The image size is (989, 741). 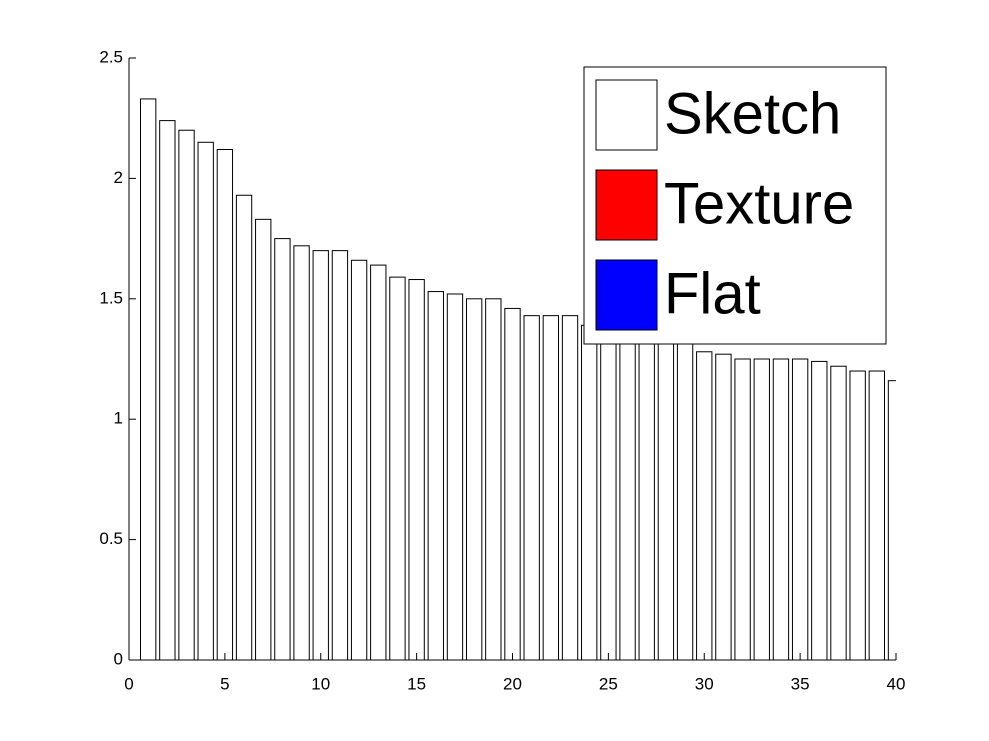 I want to click on x-tick-label: 35, so click(x=800, y=683).